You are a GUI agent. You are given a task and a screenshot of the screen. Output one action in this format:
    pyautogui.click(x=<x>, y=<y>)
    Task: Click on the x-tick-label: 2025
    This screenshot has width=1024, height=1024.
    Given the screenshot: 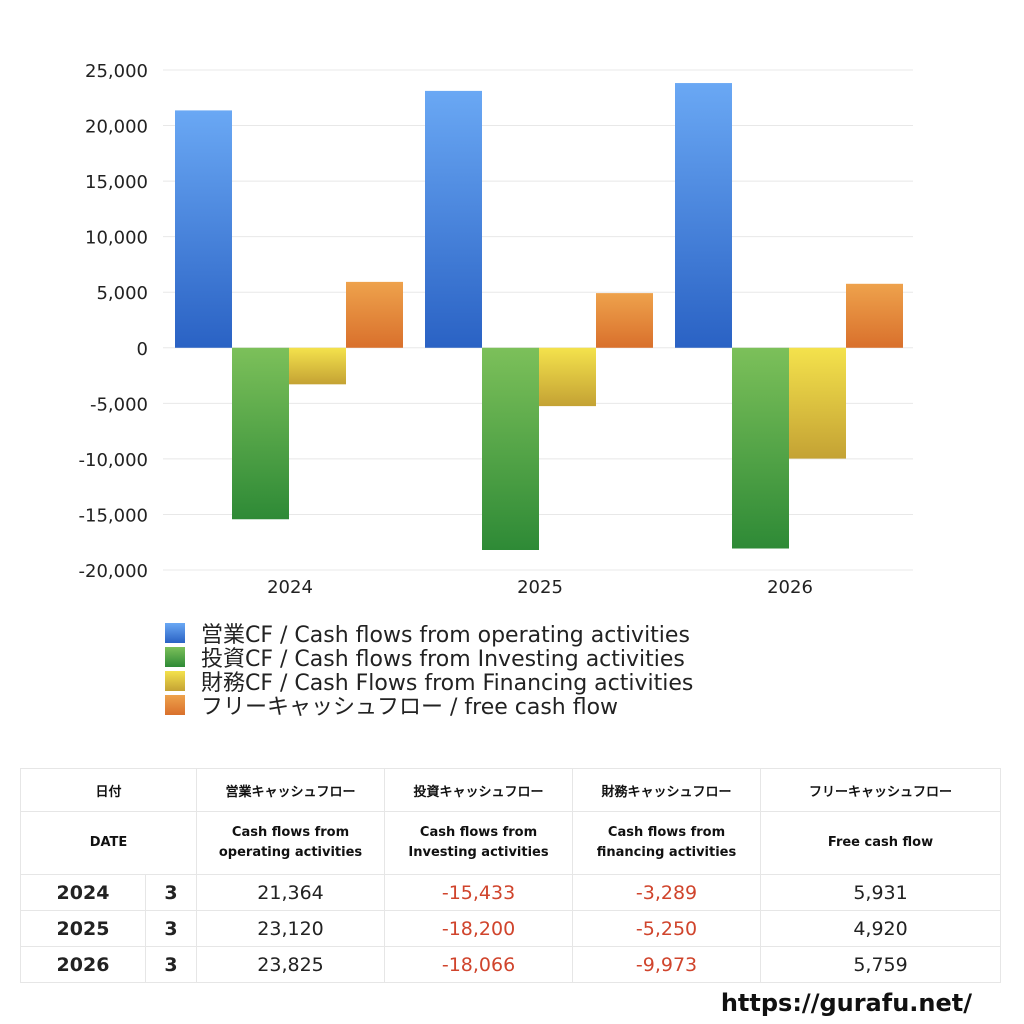 What is the action you would take?
    pyautogui.click(x=540, y=587)
    